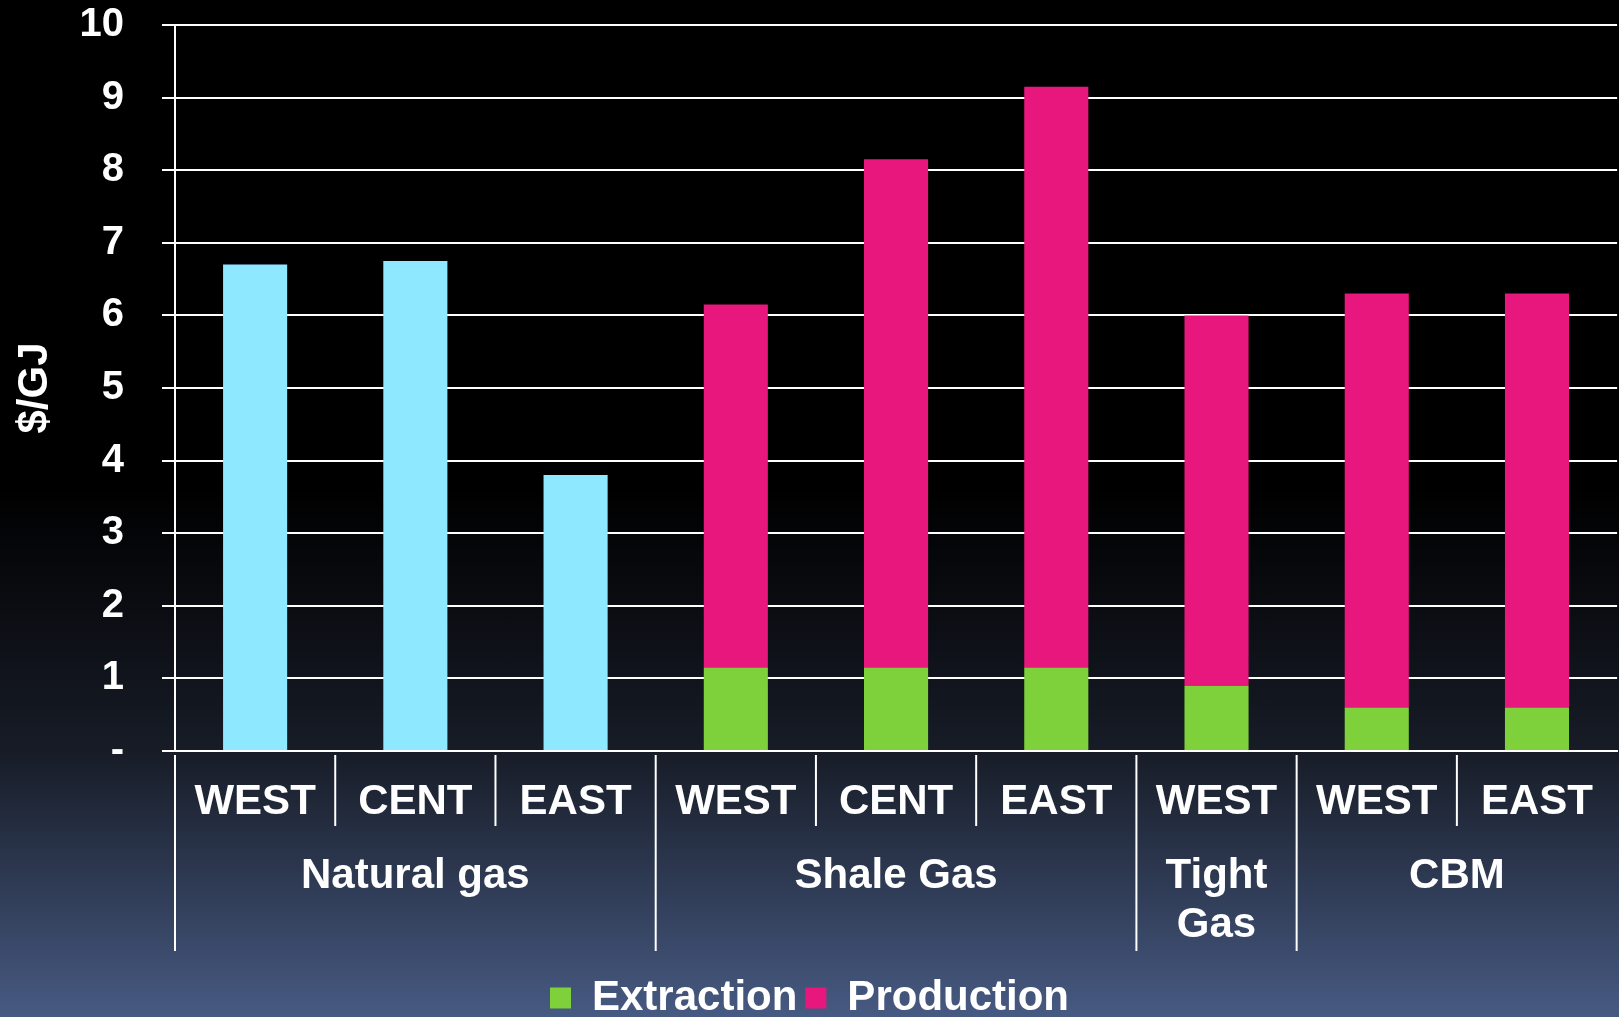 Image resolution: width=1619 pixels, height=1017 pixels. What do you see at coordinates (896, 873) in the screenshot?
I see `text: Shale Gas` at bounding box center [896, 873].